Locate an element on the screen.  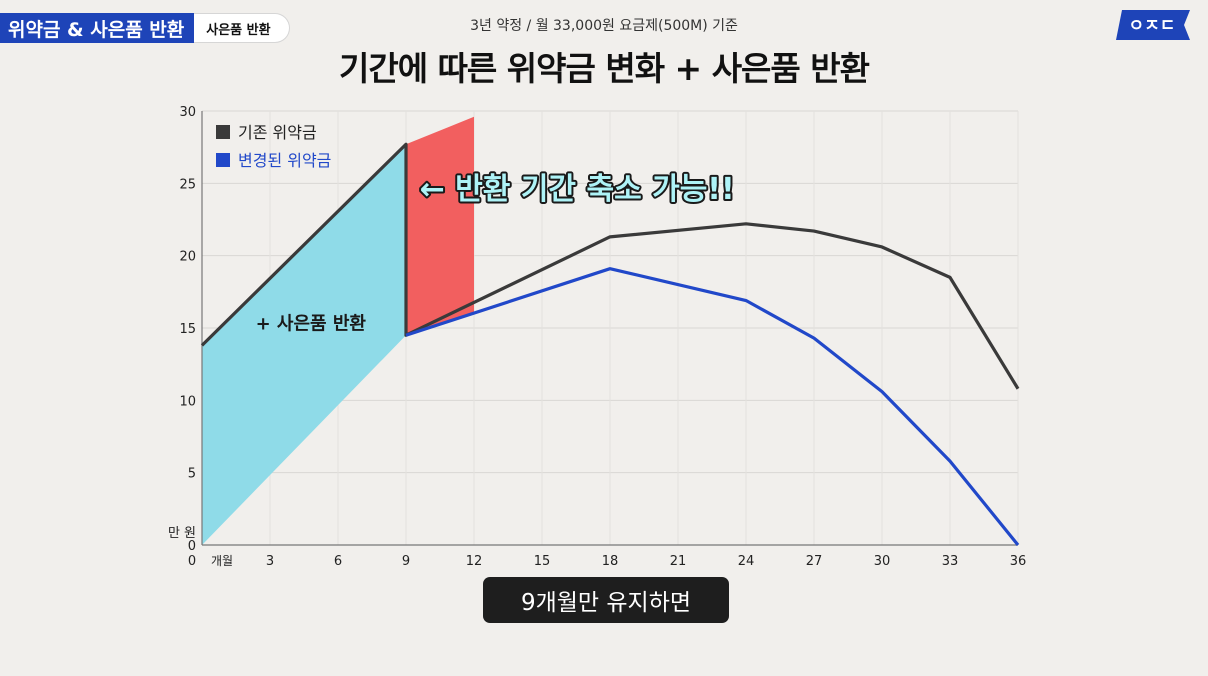
legend-label: 변경된 위약금 is located at coordinates (284, 160).